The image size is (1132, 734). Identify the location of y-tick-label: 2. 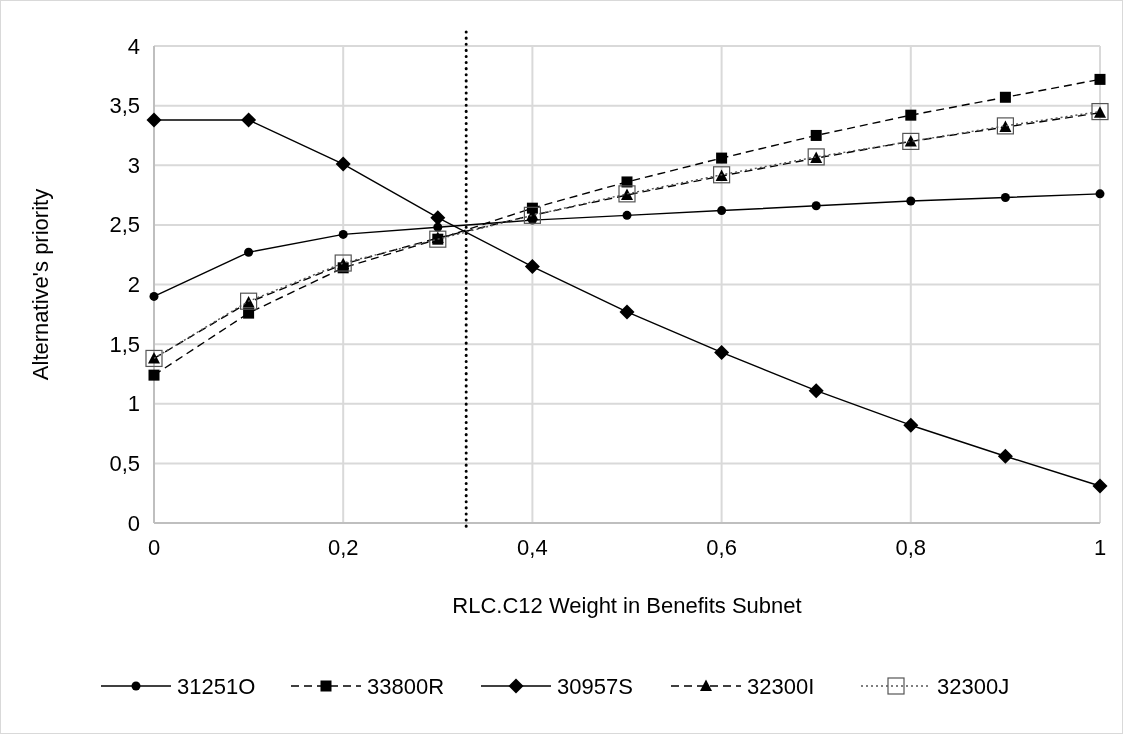
(133, 284).